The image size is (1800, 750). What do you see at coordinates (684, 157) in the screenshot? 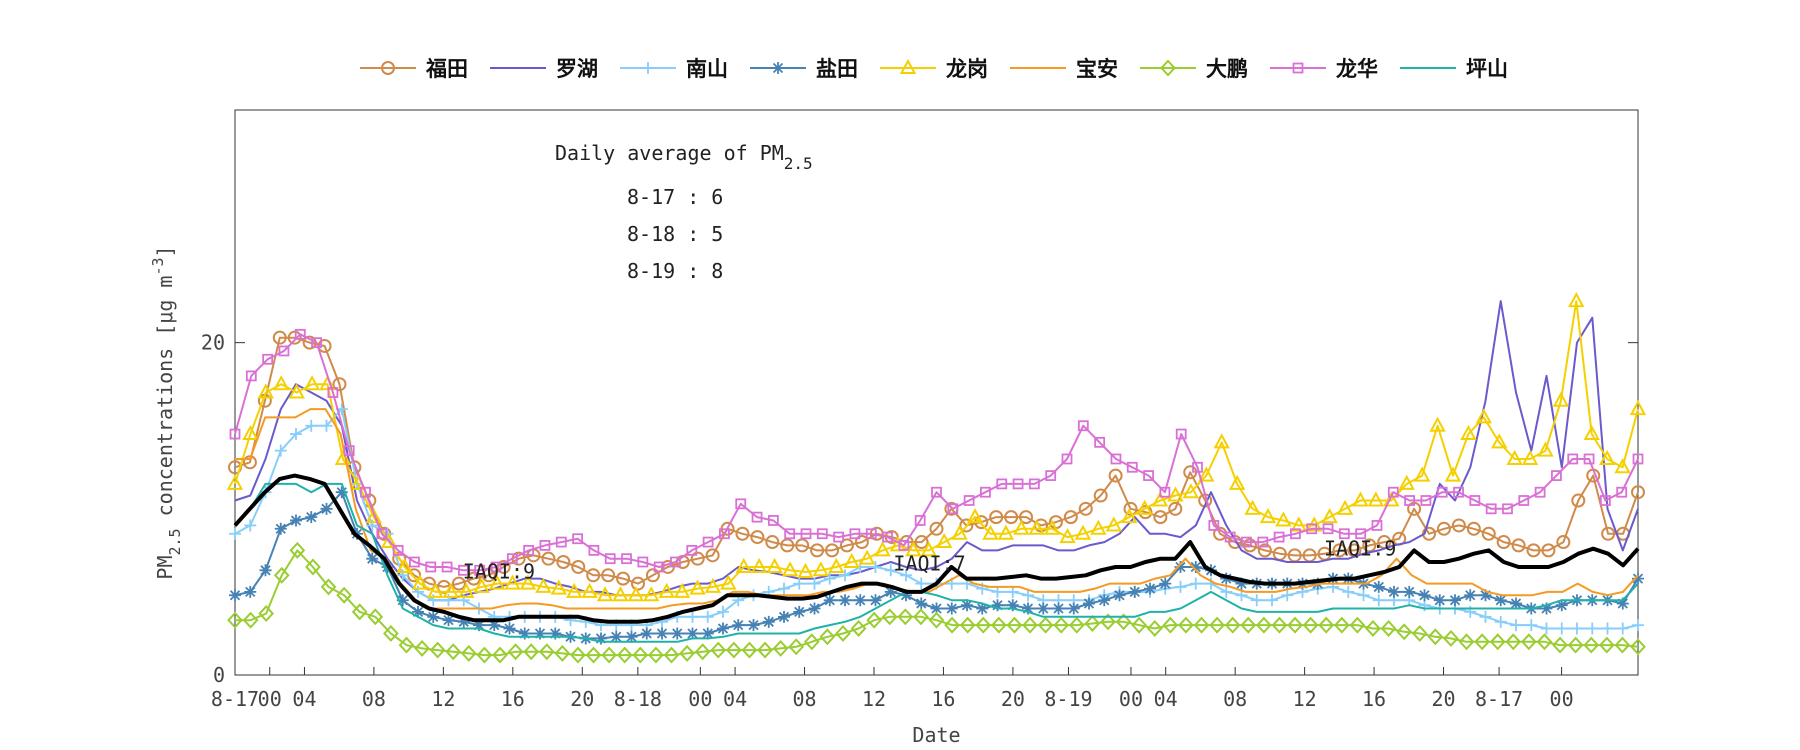
I see `annotation-title: Daily average of PM2.5` at bounding box center [684, 157].